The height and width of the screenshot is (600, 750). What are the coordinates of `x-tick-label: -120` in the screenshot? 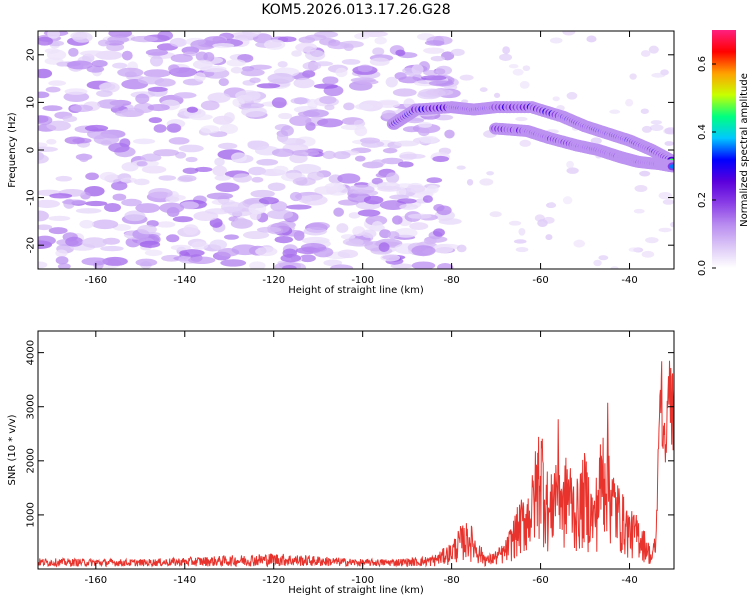 It's located at (273, 280).